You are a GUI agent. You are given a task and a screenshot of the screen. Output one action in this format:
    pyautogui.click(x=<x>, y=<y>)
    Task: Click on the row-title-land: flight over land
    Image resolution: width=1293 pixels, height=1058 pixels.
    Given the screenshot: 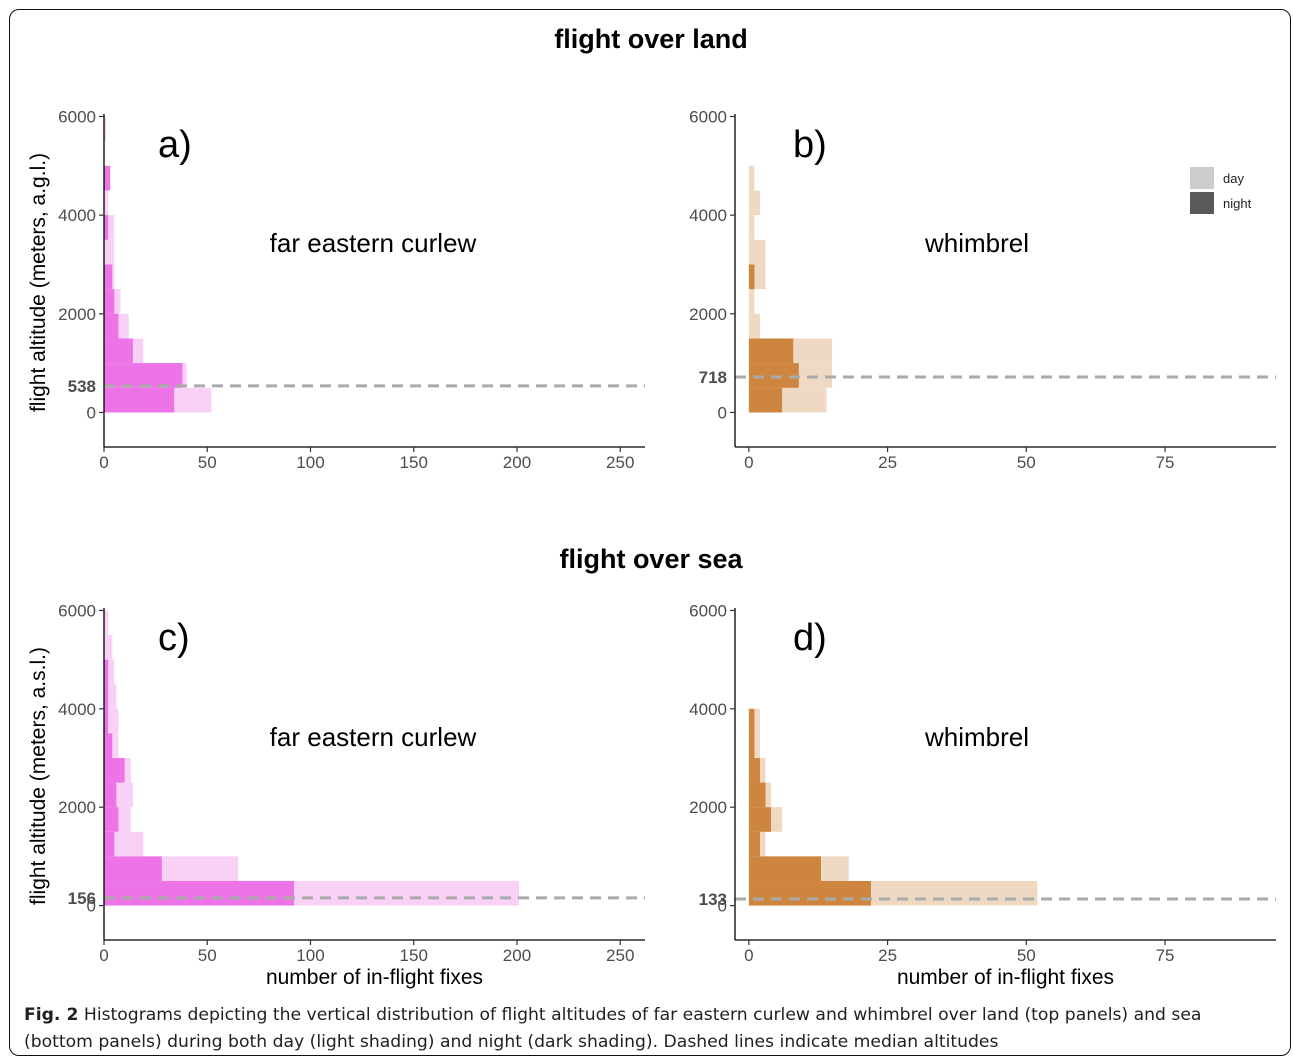 What is the action you would take?
    pyautogui.click(x=651, y=39)
    